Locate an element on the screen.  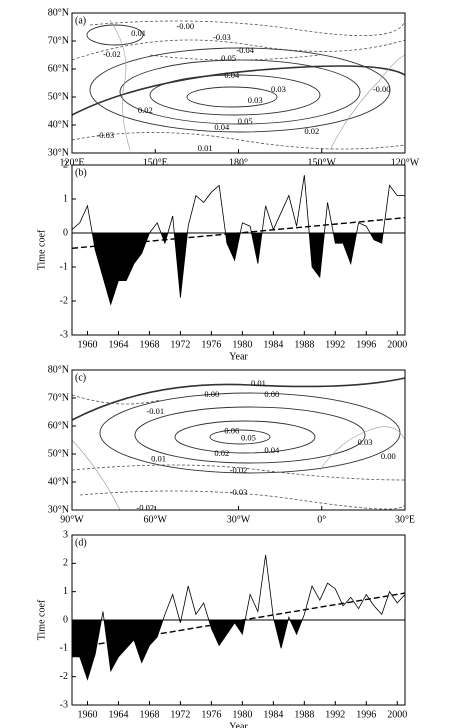
x-tick-label: 1980 is located at coordinates (242, 714).